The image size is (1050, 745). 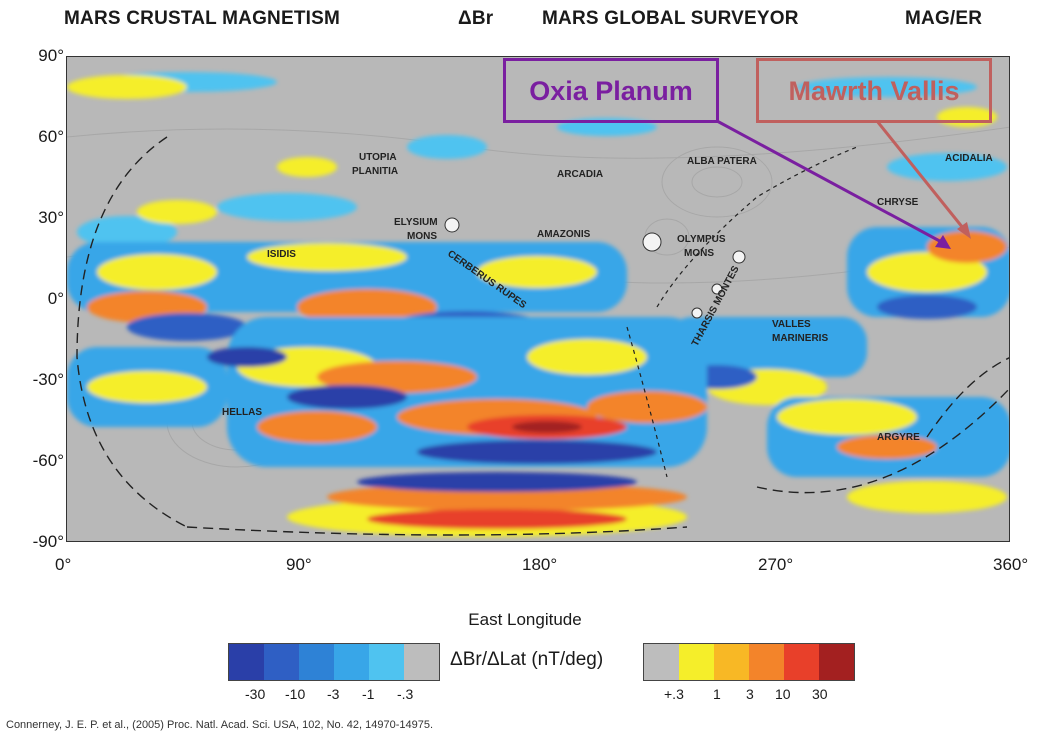 What do you see at coordinates (964, 230) in the screenshot?
I see `mawrth-arrowhead` at bounding box center [964, 230].